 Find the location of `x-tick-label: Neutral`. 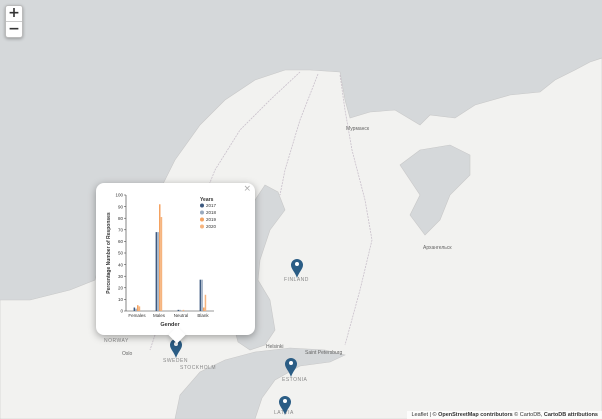

x-tick-label: Neutral is located at coordinates (181, 315).